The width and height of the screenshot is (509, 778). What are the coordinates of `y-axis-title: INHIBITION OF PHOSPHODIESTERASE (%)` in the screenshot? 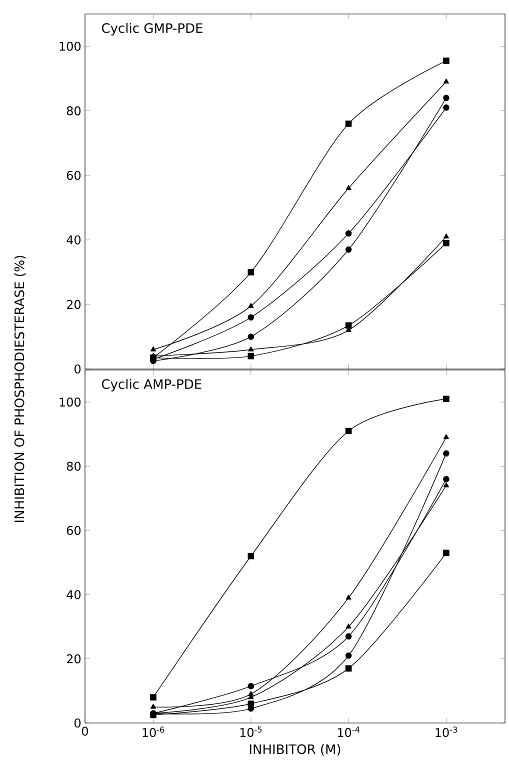 It's located at (20, 389).